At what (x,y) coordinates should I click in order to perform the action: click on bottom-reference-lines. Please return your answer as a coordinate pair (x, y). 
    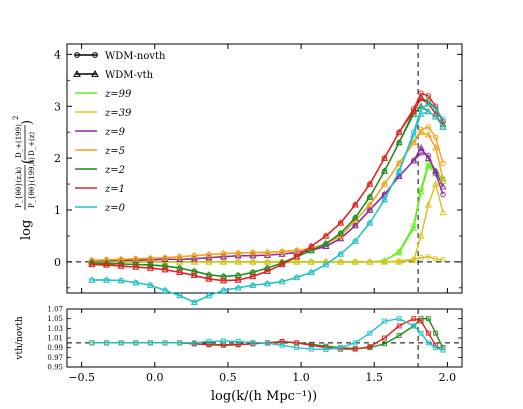
    Looking at the image, I should click on (264, 338).